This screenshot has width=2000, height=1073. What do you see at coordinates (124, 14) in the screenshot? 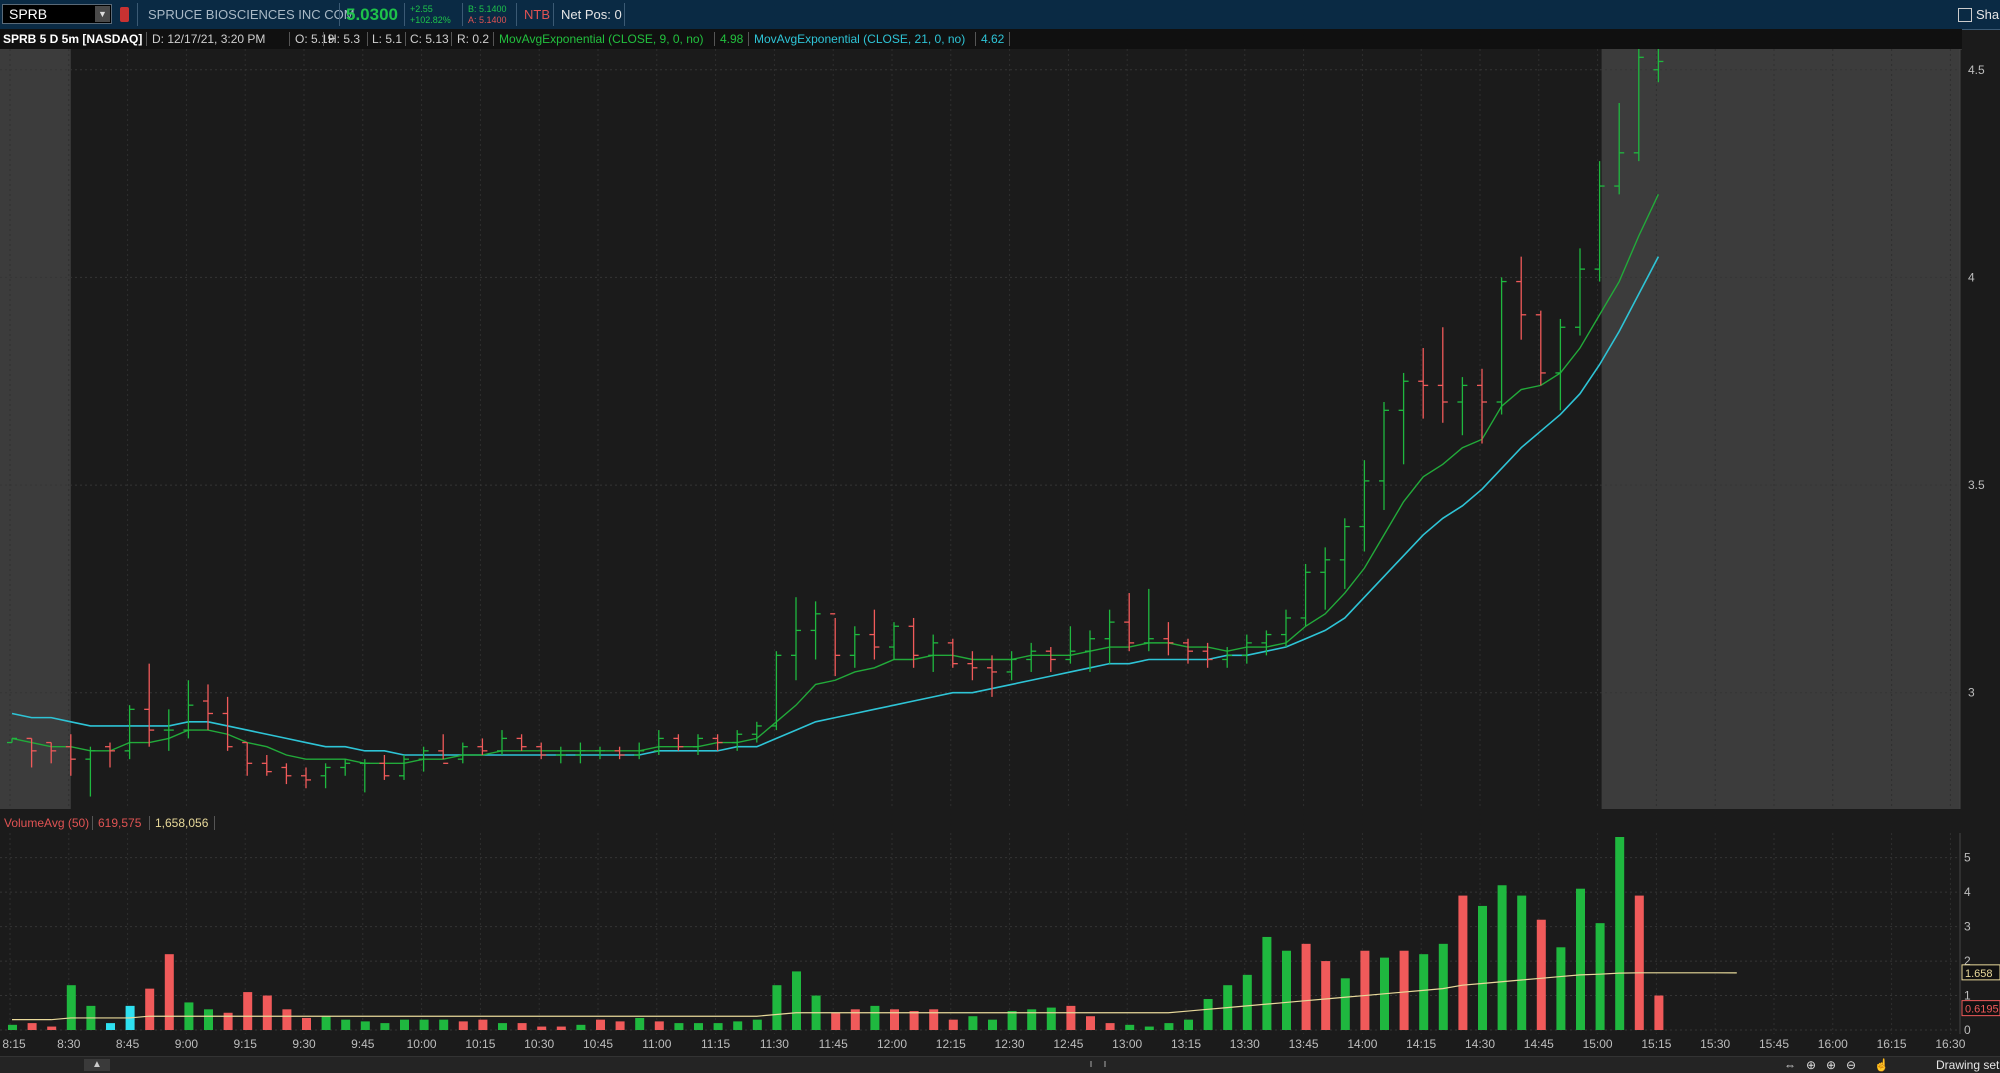
I see `alert-icon` at bounding box center [124, 14].